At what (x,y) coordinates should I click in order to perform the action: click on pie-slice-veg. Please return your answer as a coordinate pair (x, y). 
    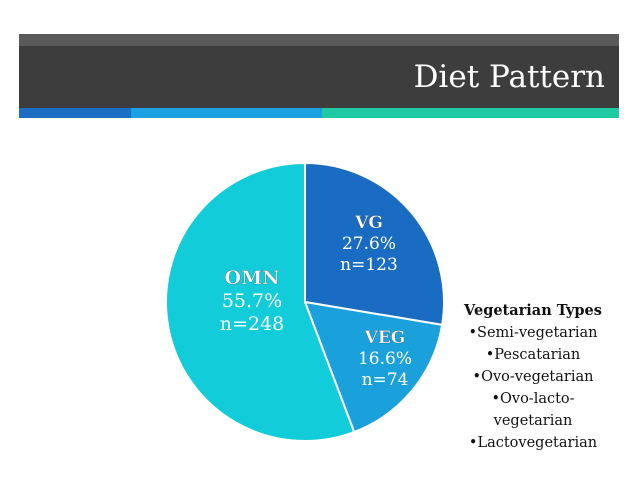
    Looking at the image, I should click on (373, 367).